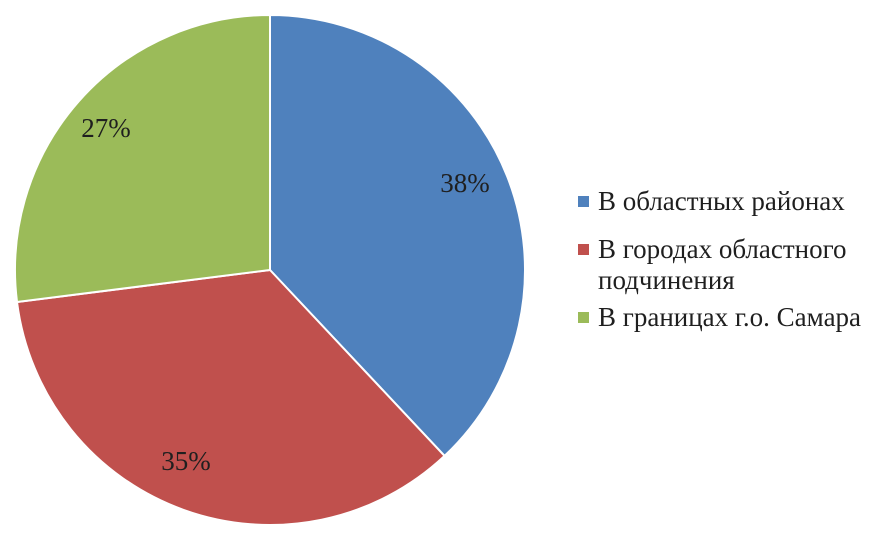 This screenshot has height=533, width=895. Describe the element at coordinates (730, 317) in the screenshot. I see `legend-label: В границах г.о. Самара` at that location.